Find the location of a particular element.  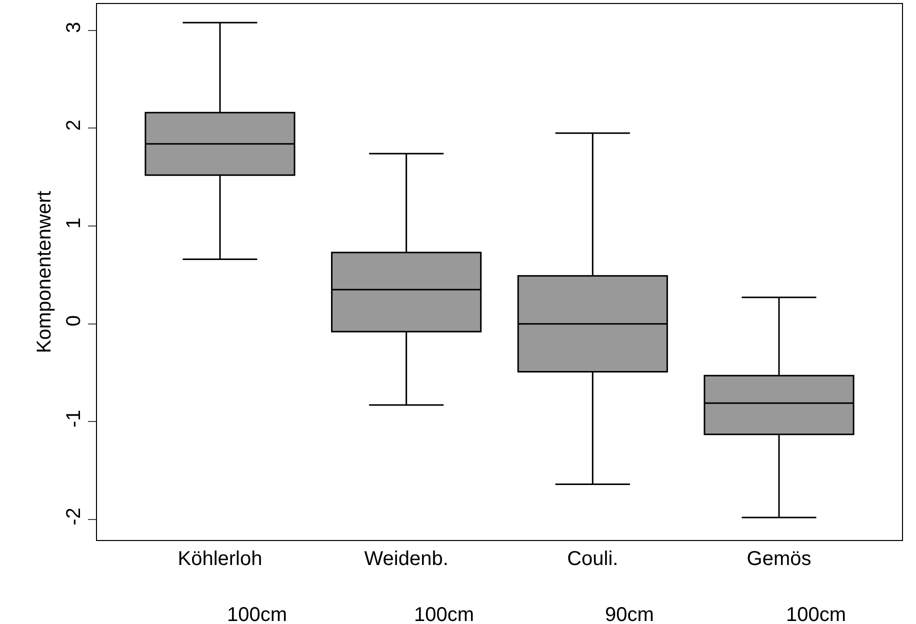

text: 90cm is located at coordinates (629, 614).